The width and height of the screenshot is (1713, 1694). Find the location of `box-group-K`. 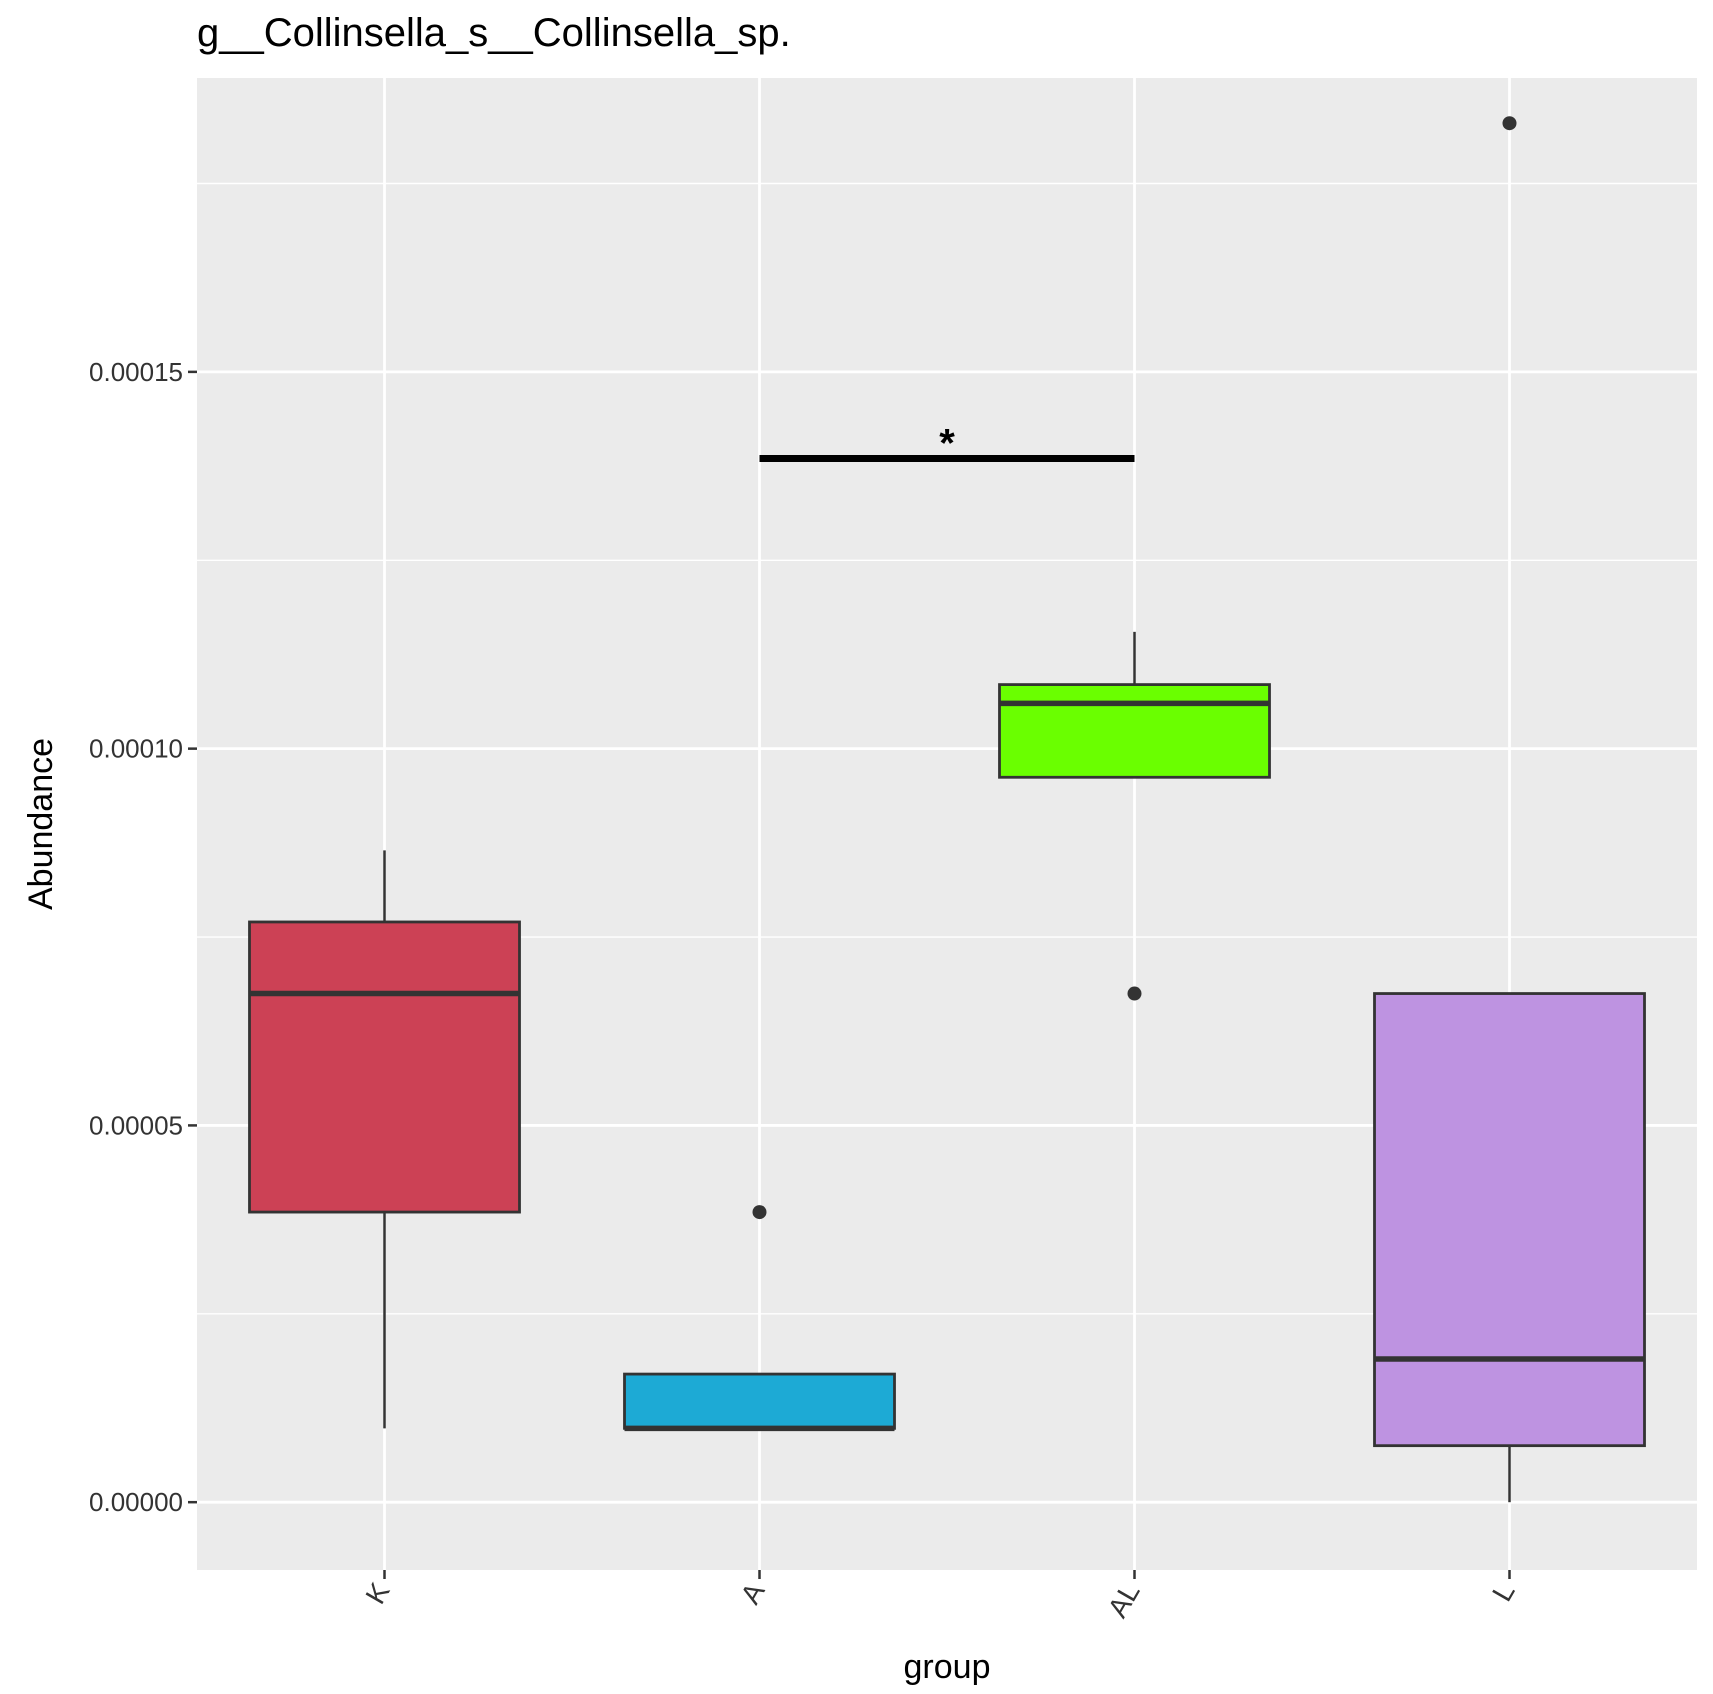

box-group-K is located at coordinates (384, 1139).